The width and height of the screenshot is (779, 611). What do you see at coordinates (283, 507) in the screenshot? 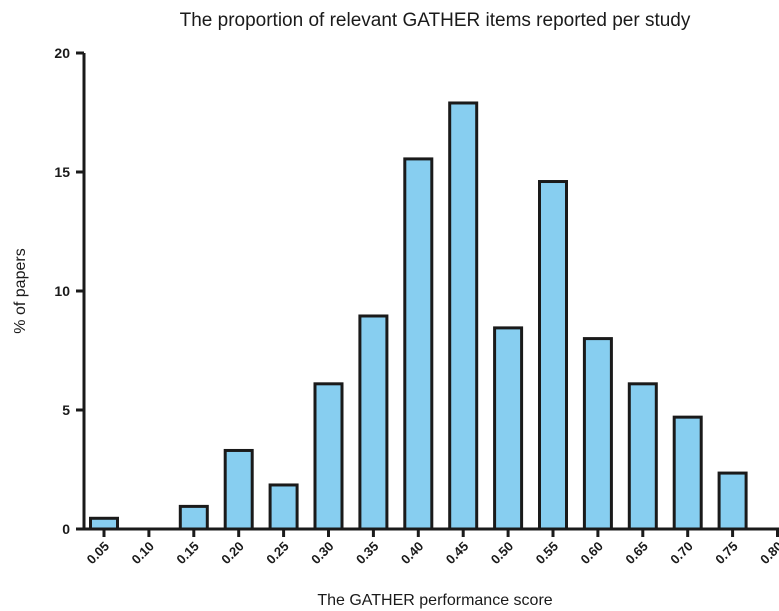
I see `bar-0.25` at bounding box center [283, 507].